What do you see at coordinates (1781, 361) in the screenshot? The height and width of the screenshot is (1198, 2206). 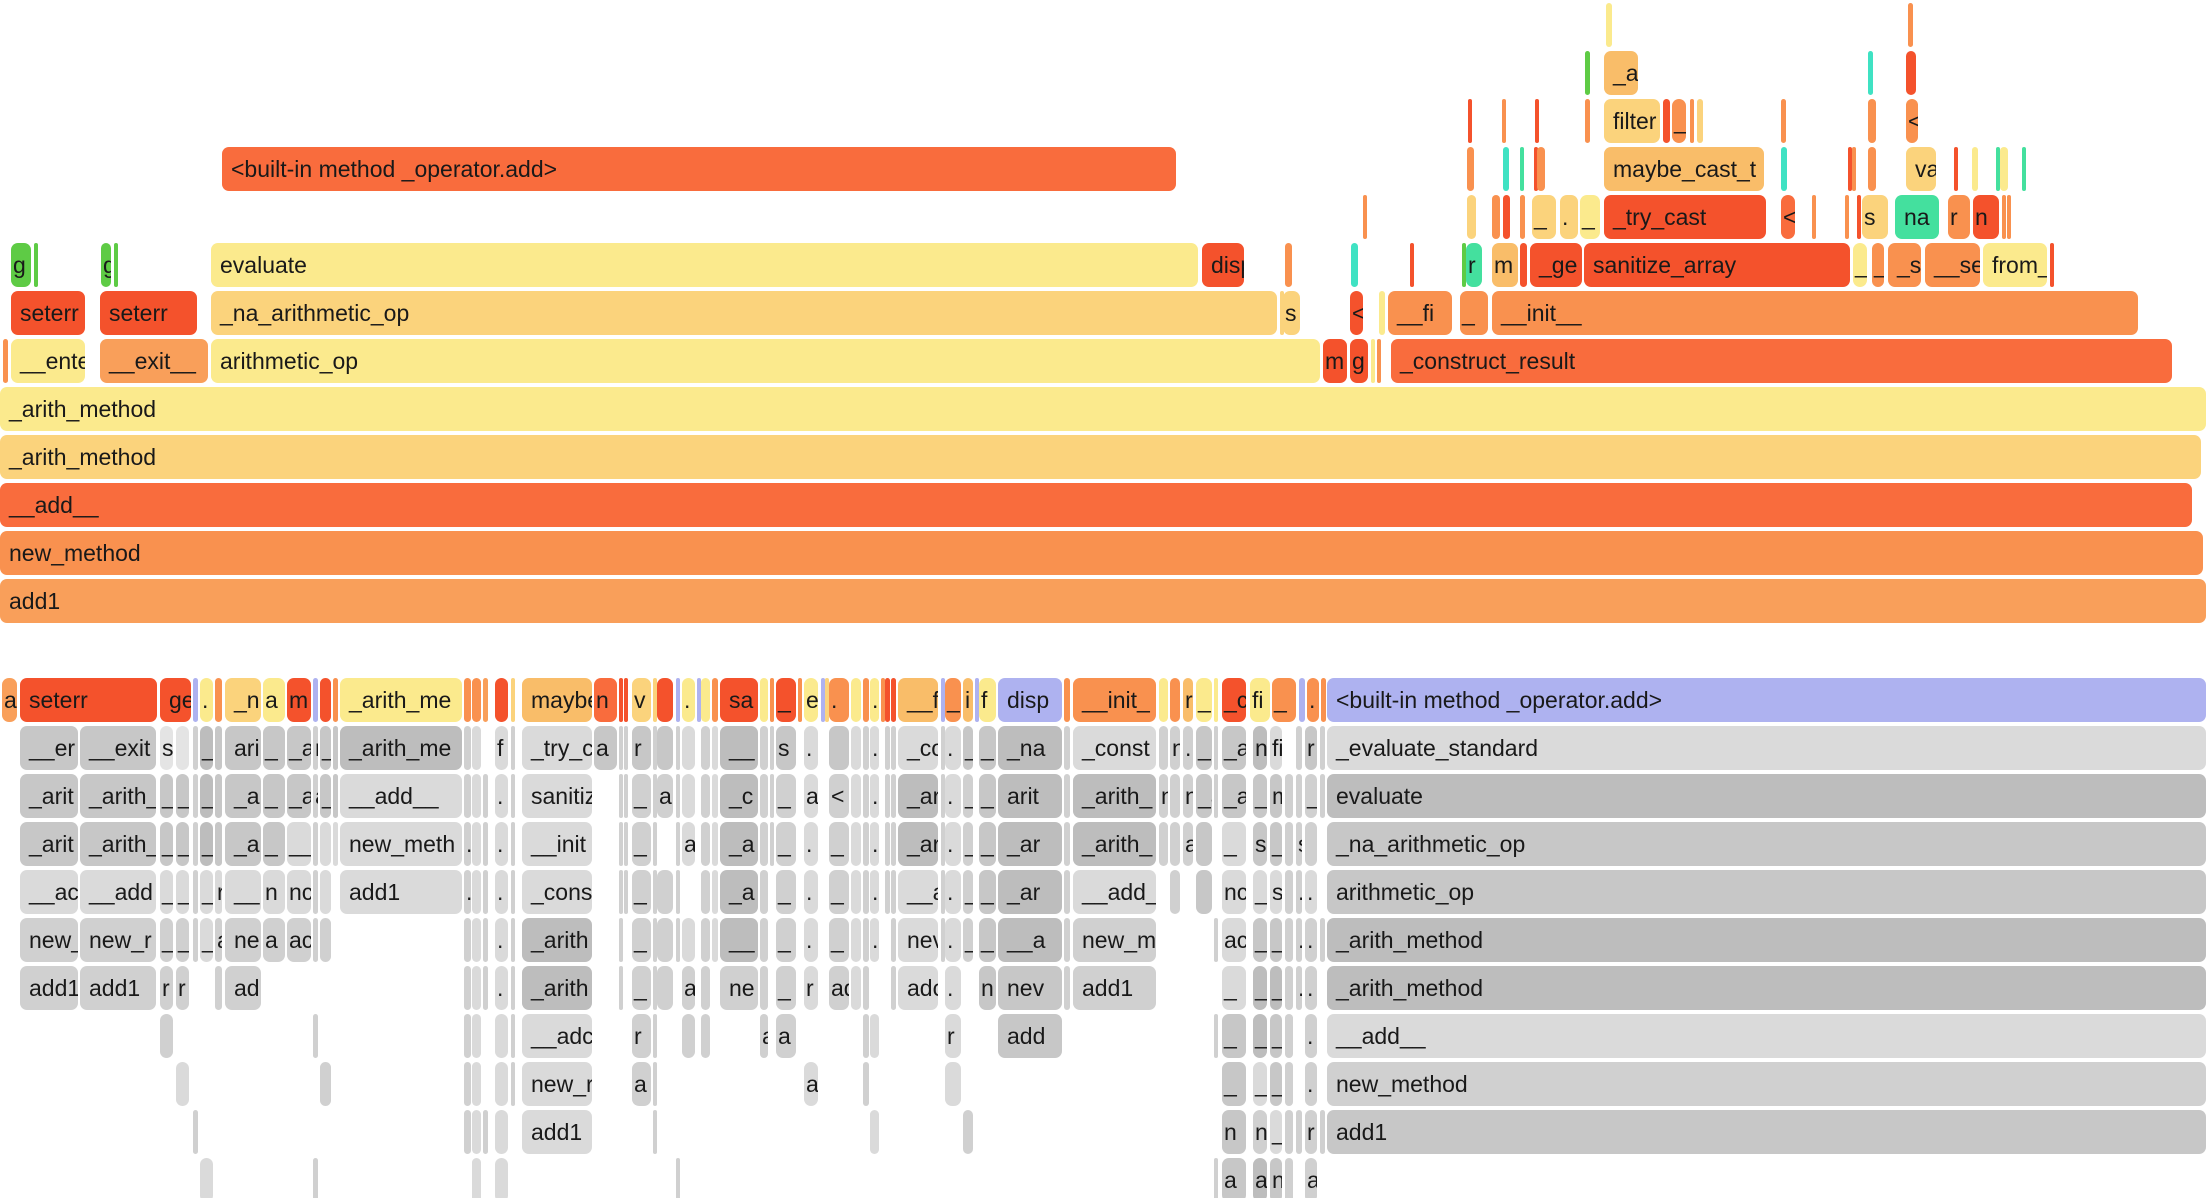 I see `frame-construct-result: _construct_result` at bounding box center [1781, 361].